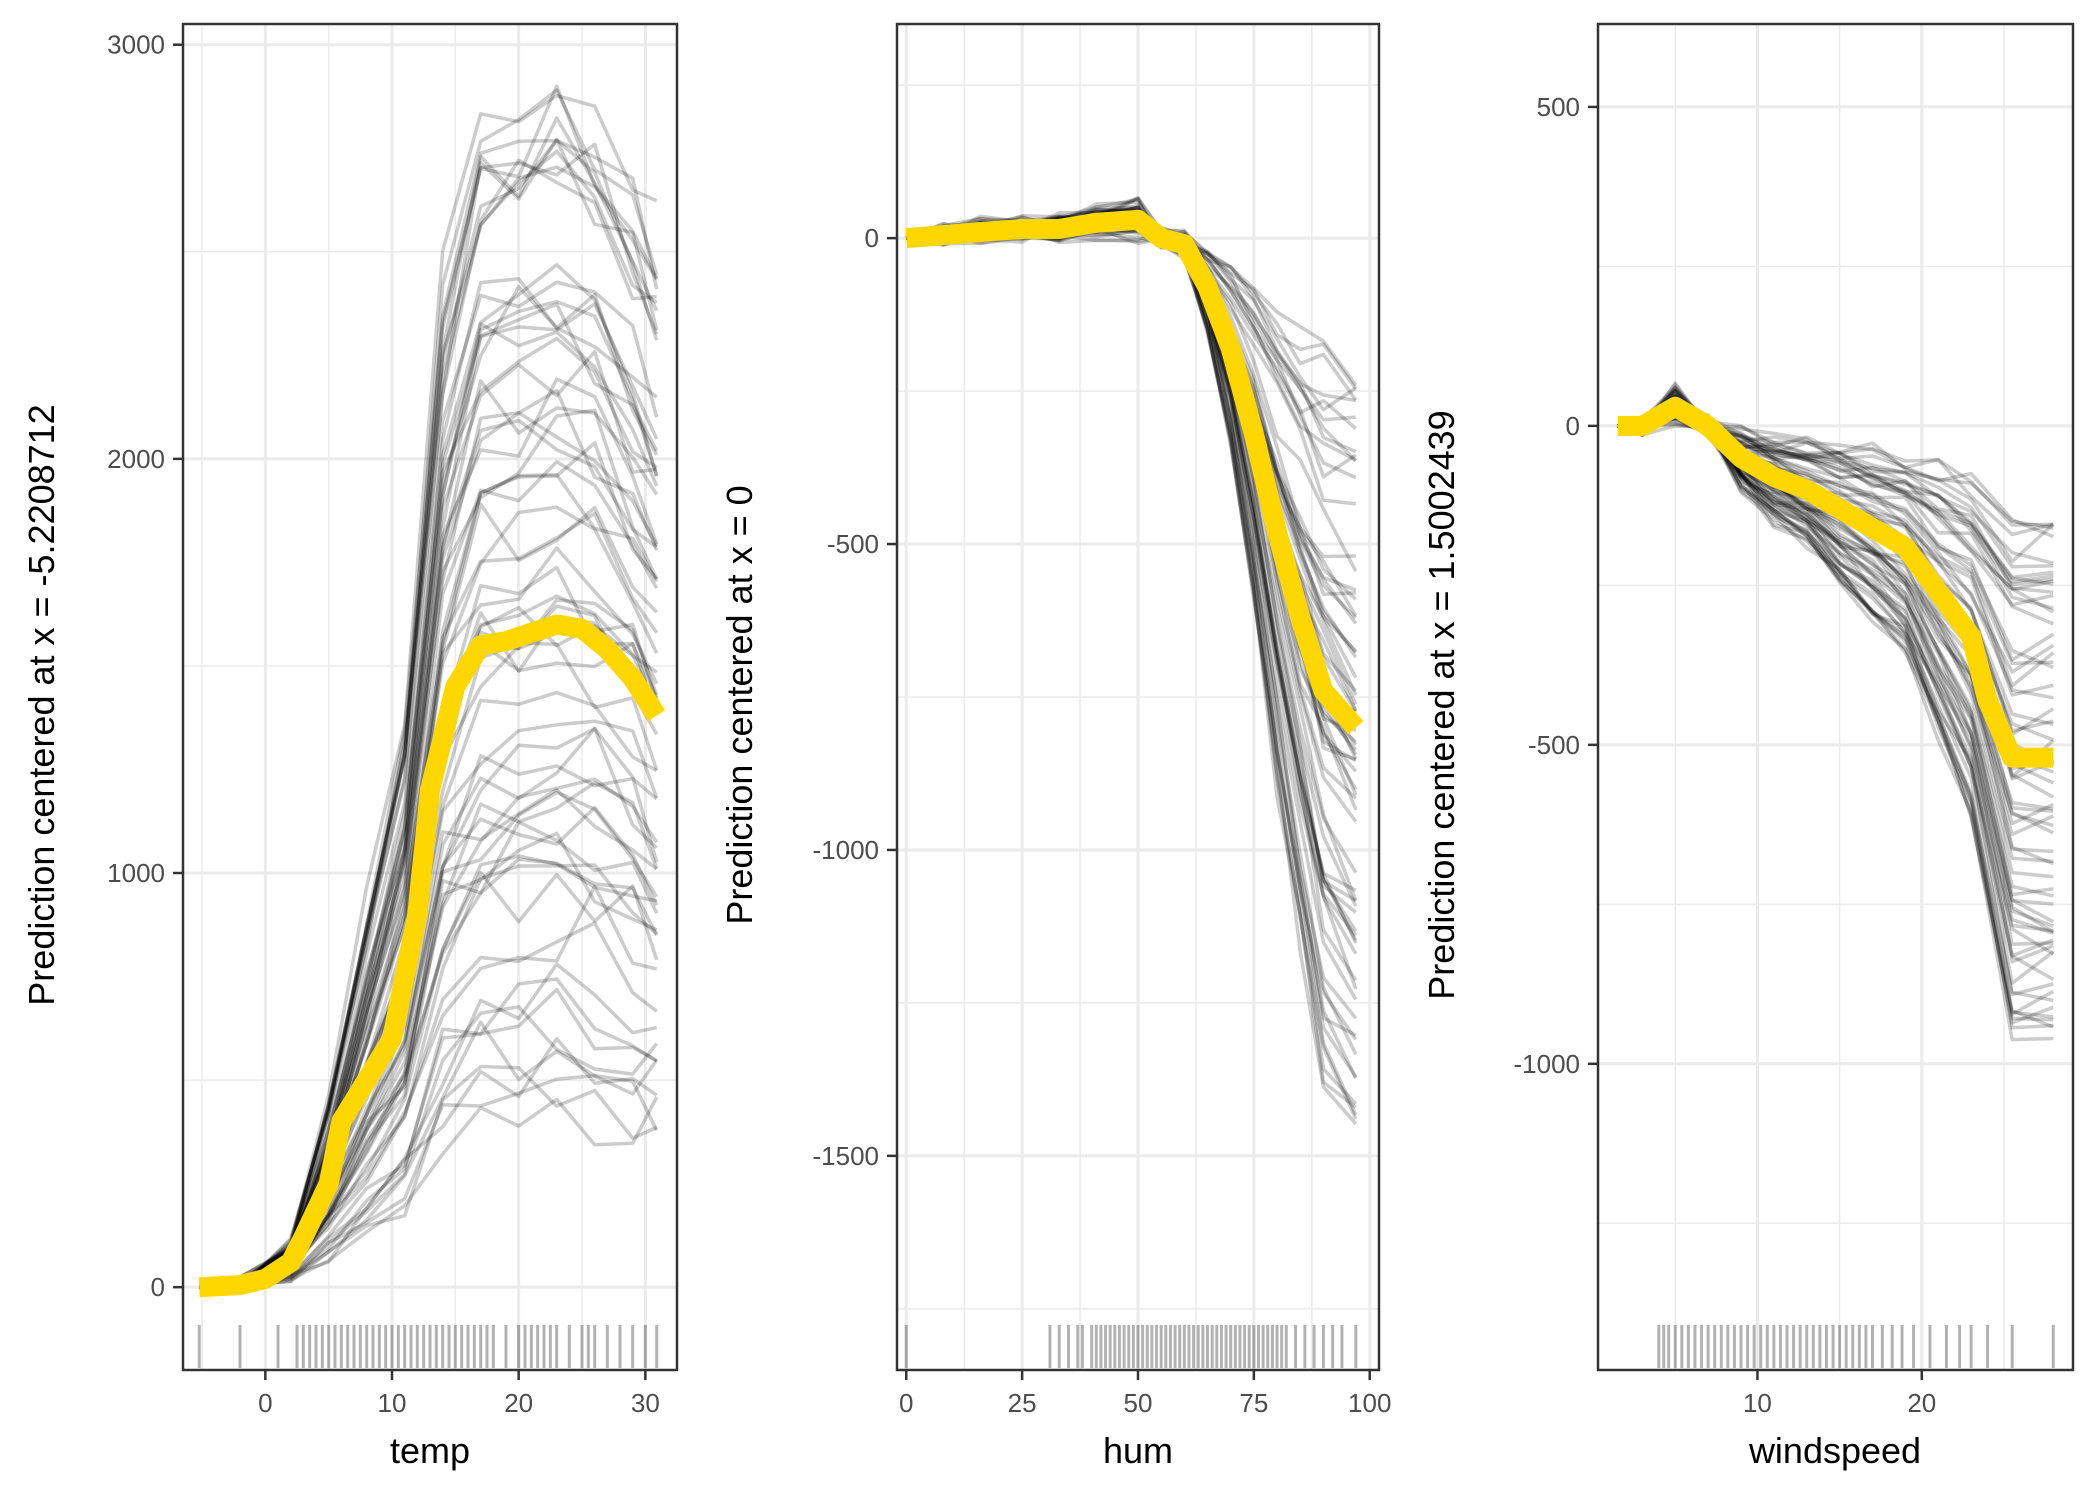 The image size is (2100, 1500). Describe the element at coordinates (846, 850) in the screenshot. I see `y-tick-label-hum: -1000` at that location.